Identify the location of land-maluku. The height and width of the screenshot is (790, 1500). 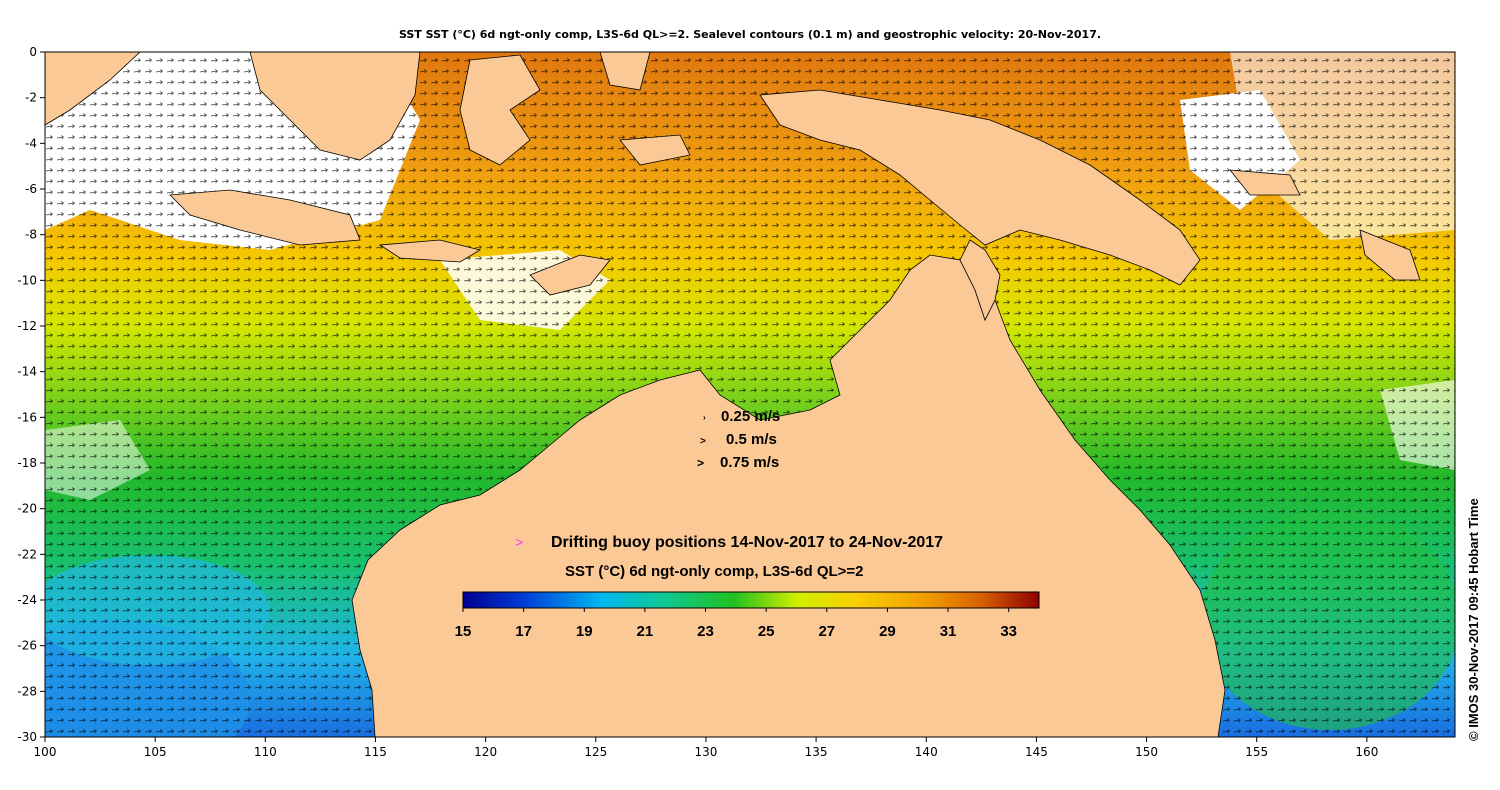
(655, 150).